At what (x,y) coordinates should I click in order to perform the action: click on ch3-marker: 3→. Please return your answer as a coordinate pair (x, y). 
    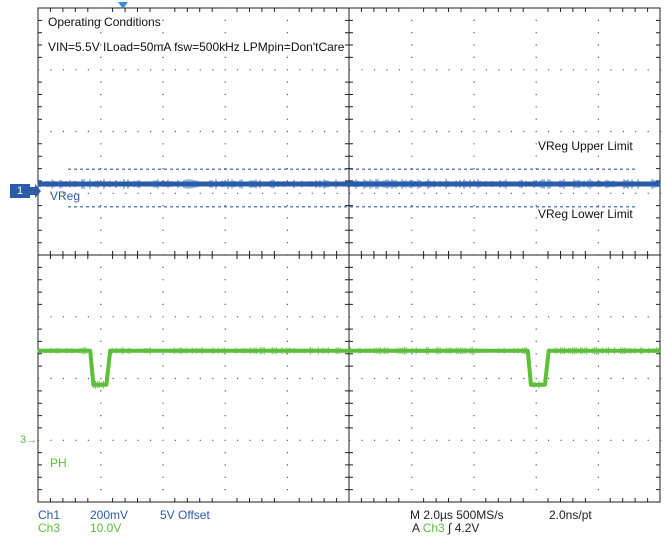
    Looking at the image, I should click on (28, 440).